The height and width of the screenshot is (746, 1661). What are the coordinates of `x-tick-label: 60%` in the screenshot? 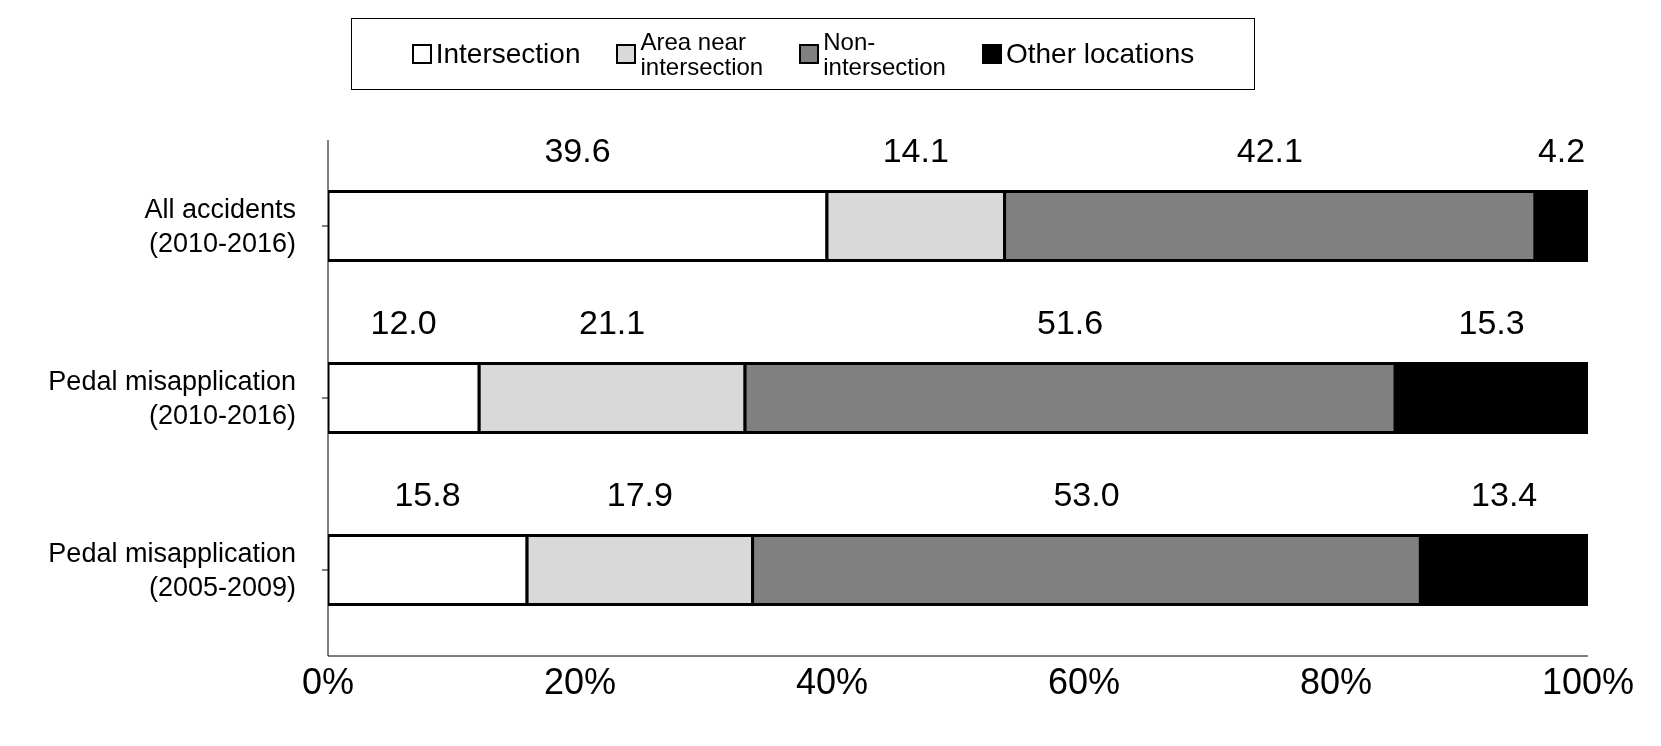 It's located at (1084, 681).